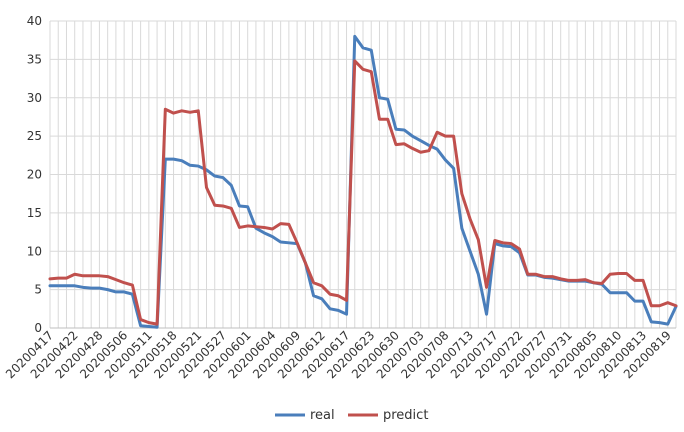 The image size is (684, 432). What do you see at coordinates (322, 415) in the screenshot?
I see `legend-label-real: real` at bounding box center [322, 415].